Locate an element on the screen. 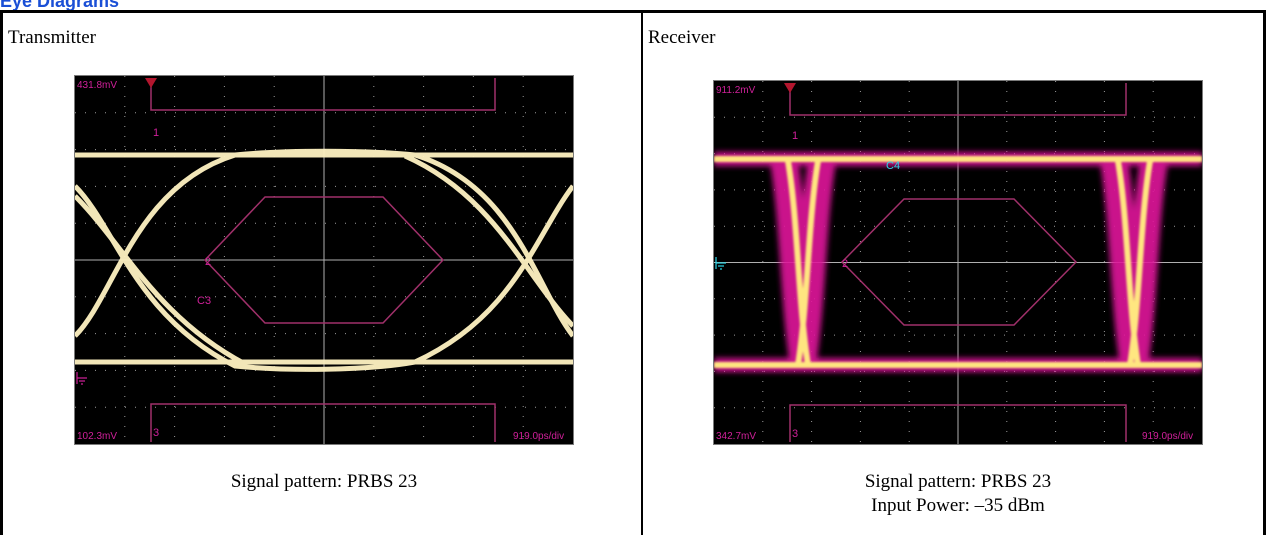  receiver-signal-pattern: Signal pattern: PRBS 23 is located at coordinates (958, 481).